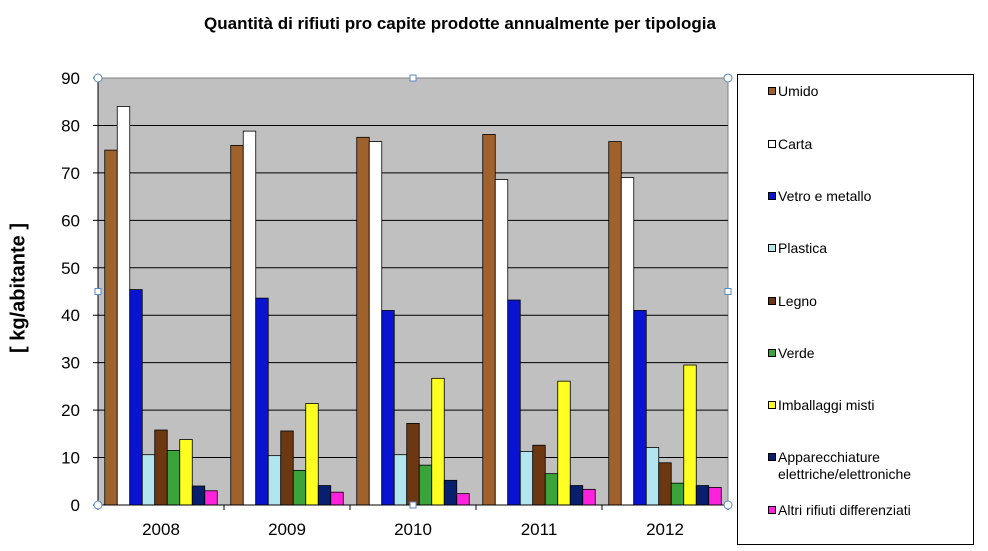 This screenshot has width=988, height=551. Describe the element at coordinates (715, 496) in the screenshot. I see `bar-altri-rifiuti-differenziati-2012` at that location.